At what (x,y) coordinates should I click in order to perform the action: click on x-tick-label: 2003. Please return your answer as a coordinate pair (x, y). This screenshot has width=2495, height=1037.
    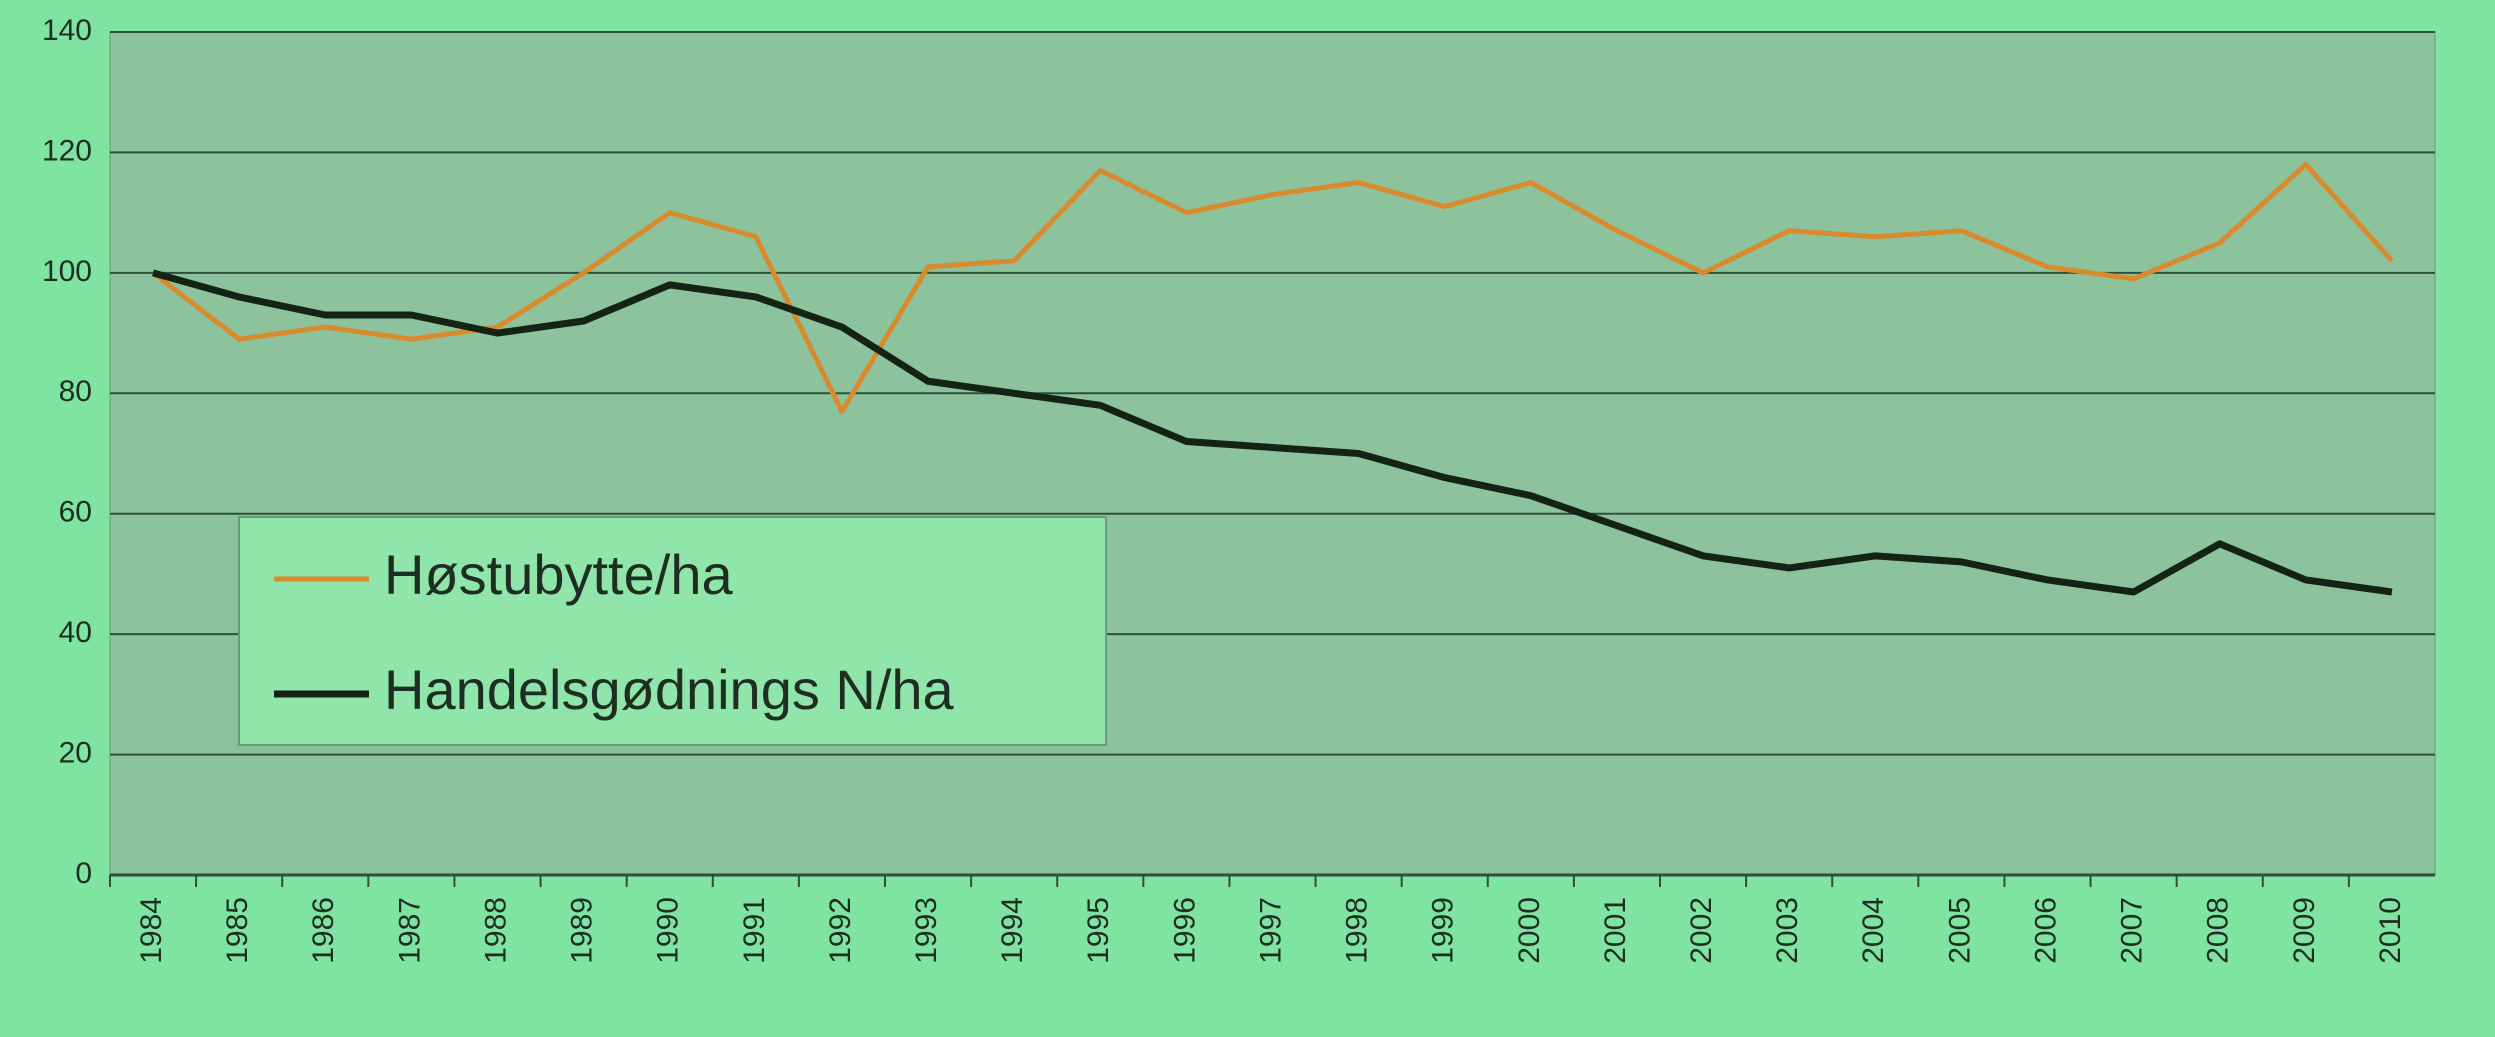
    Looking at the image, I should click on (1787, 930).